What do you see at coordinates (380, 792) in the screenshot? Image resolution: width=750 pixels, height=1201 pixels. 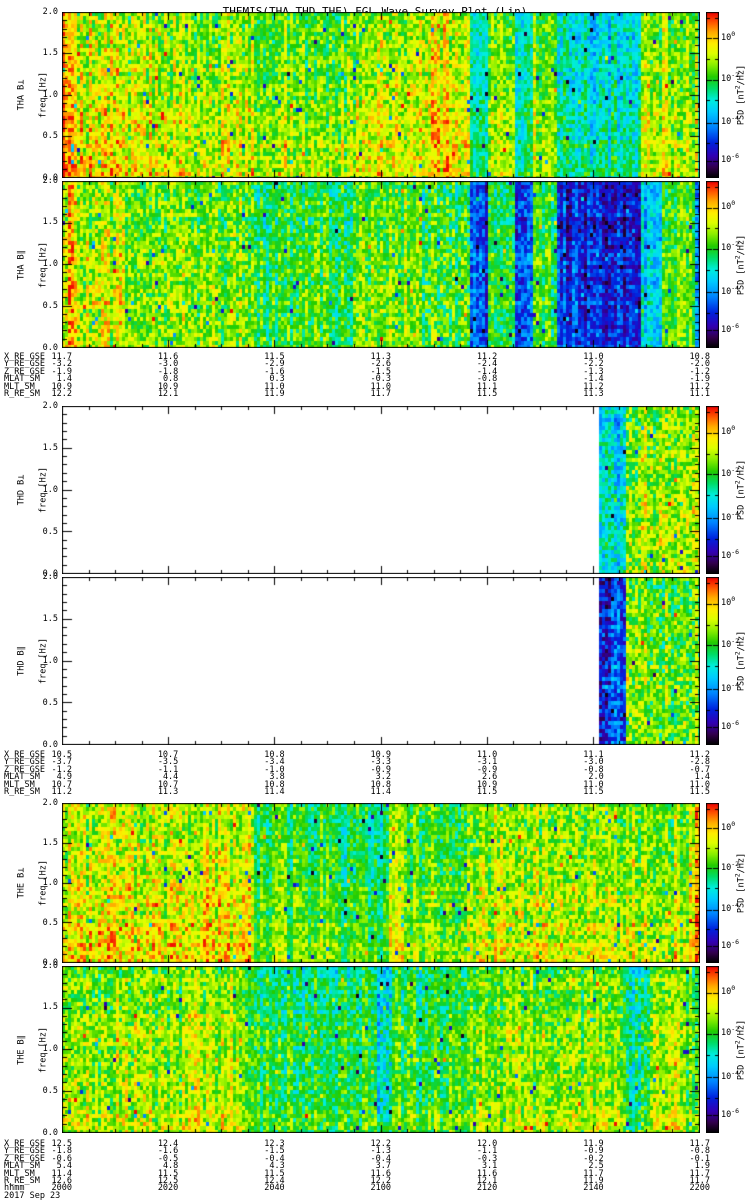 I see `ephemeris-value: 11.4` at bounding box center [380, 792].